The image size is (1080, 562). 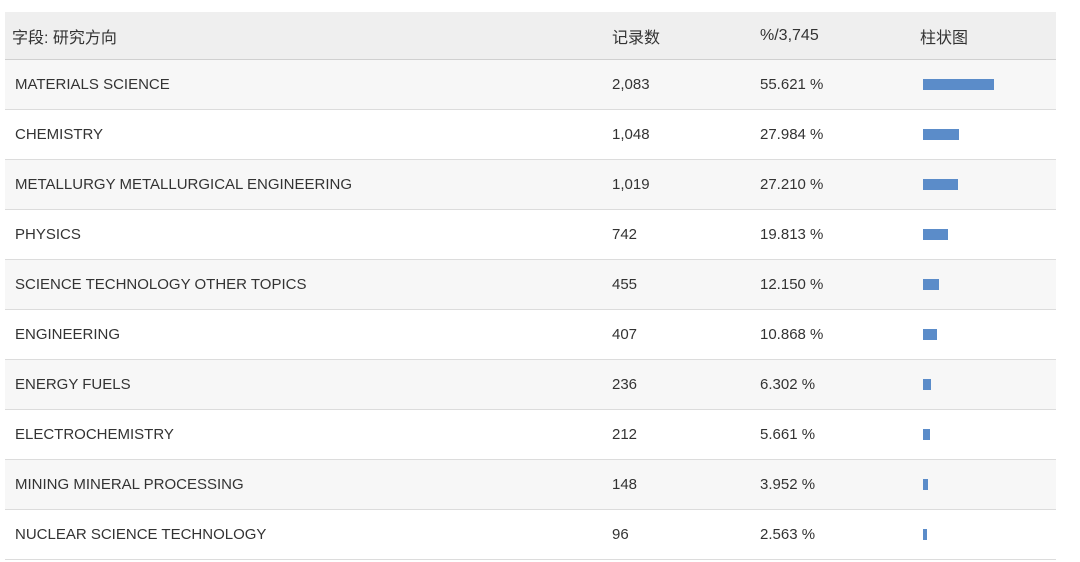 I want to click on record-count: 742, so click(x=625, y=234).